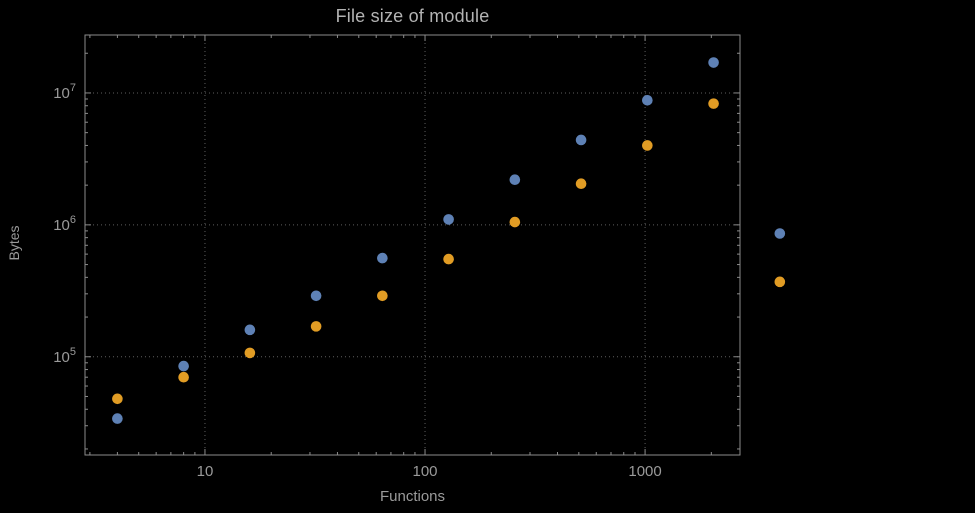 Image resolution: width=975 pixels, height=513 pixels. What do you see at coordinates (425, 471) in the screenshot?
I see `x-tick-label: 100` at bounding box center [425, 471].